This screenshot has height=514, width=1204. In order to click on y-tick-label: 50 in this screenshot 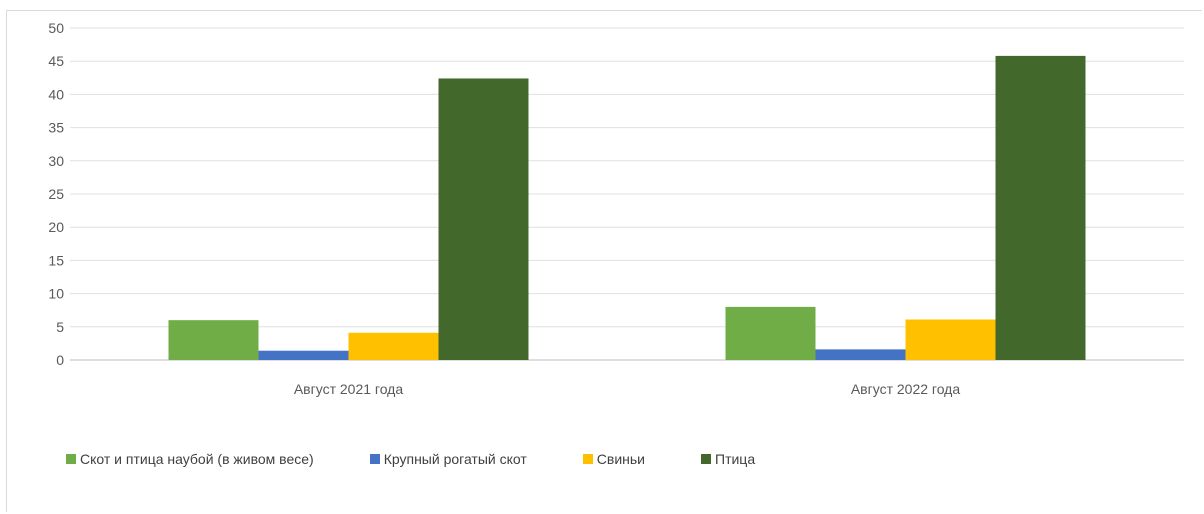, I will do `click(56, 28)`.